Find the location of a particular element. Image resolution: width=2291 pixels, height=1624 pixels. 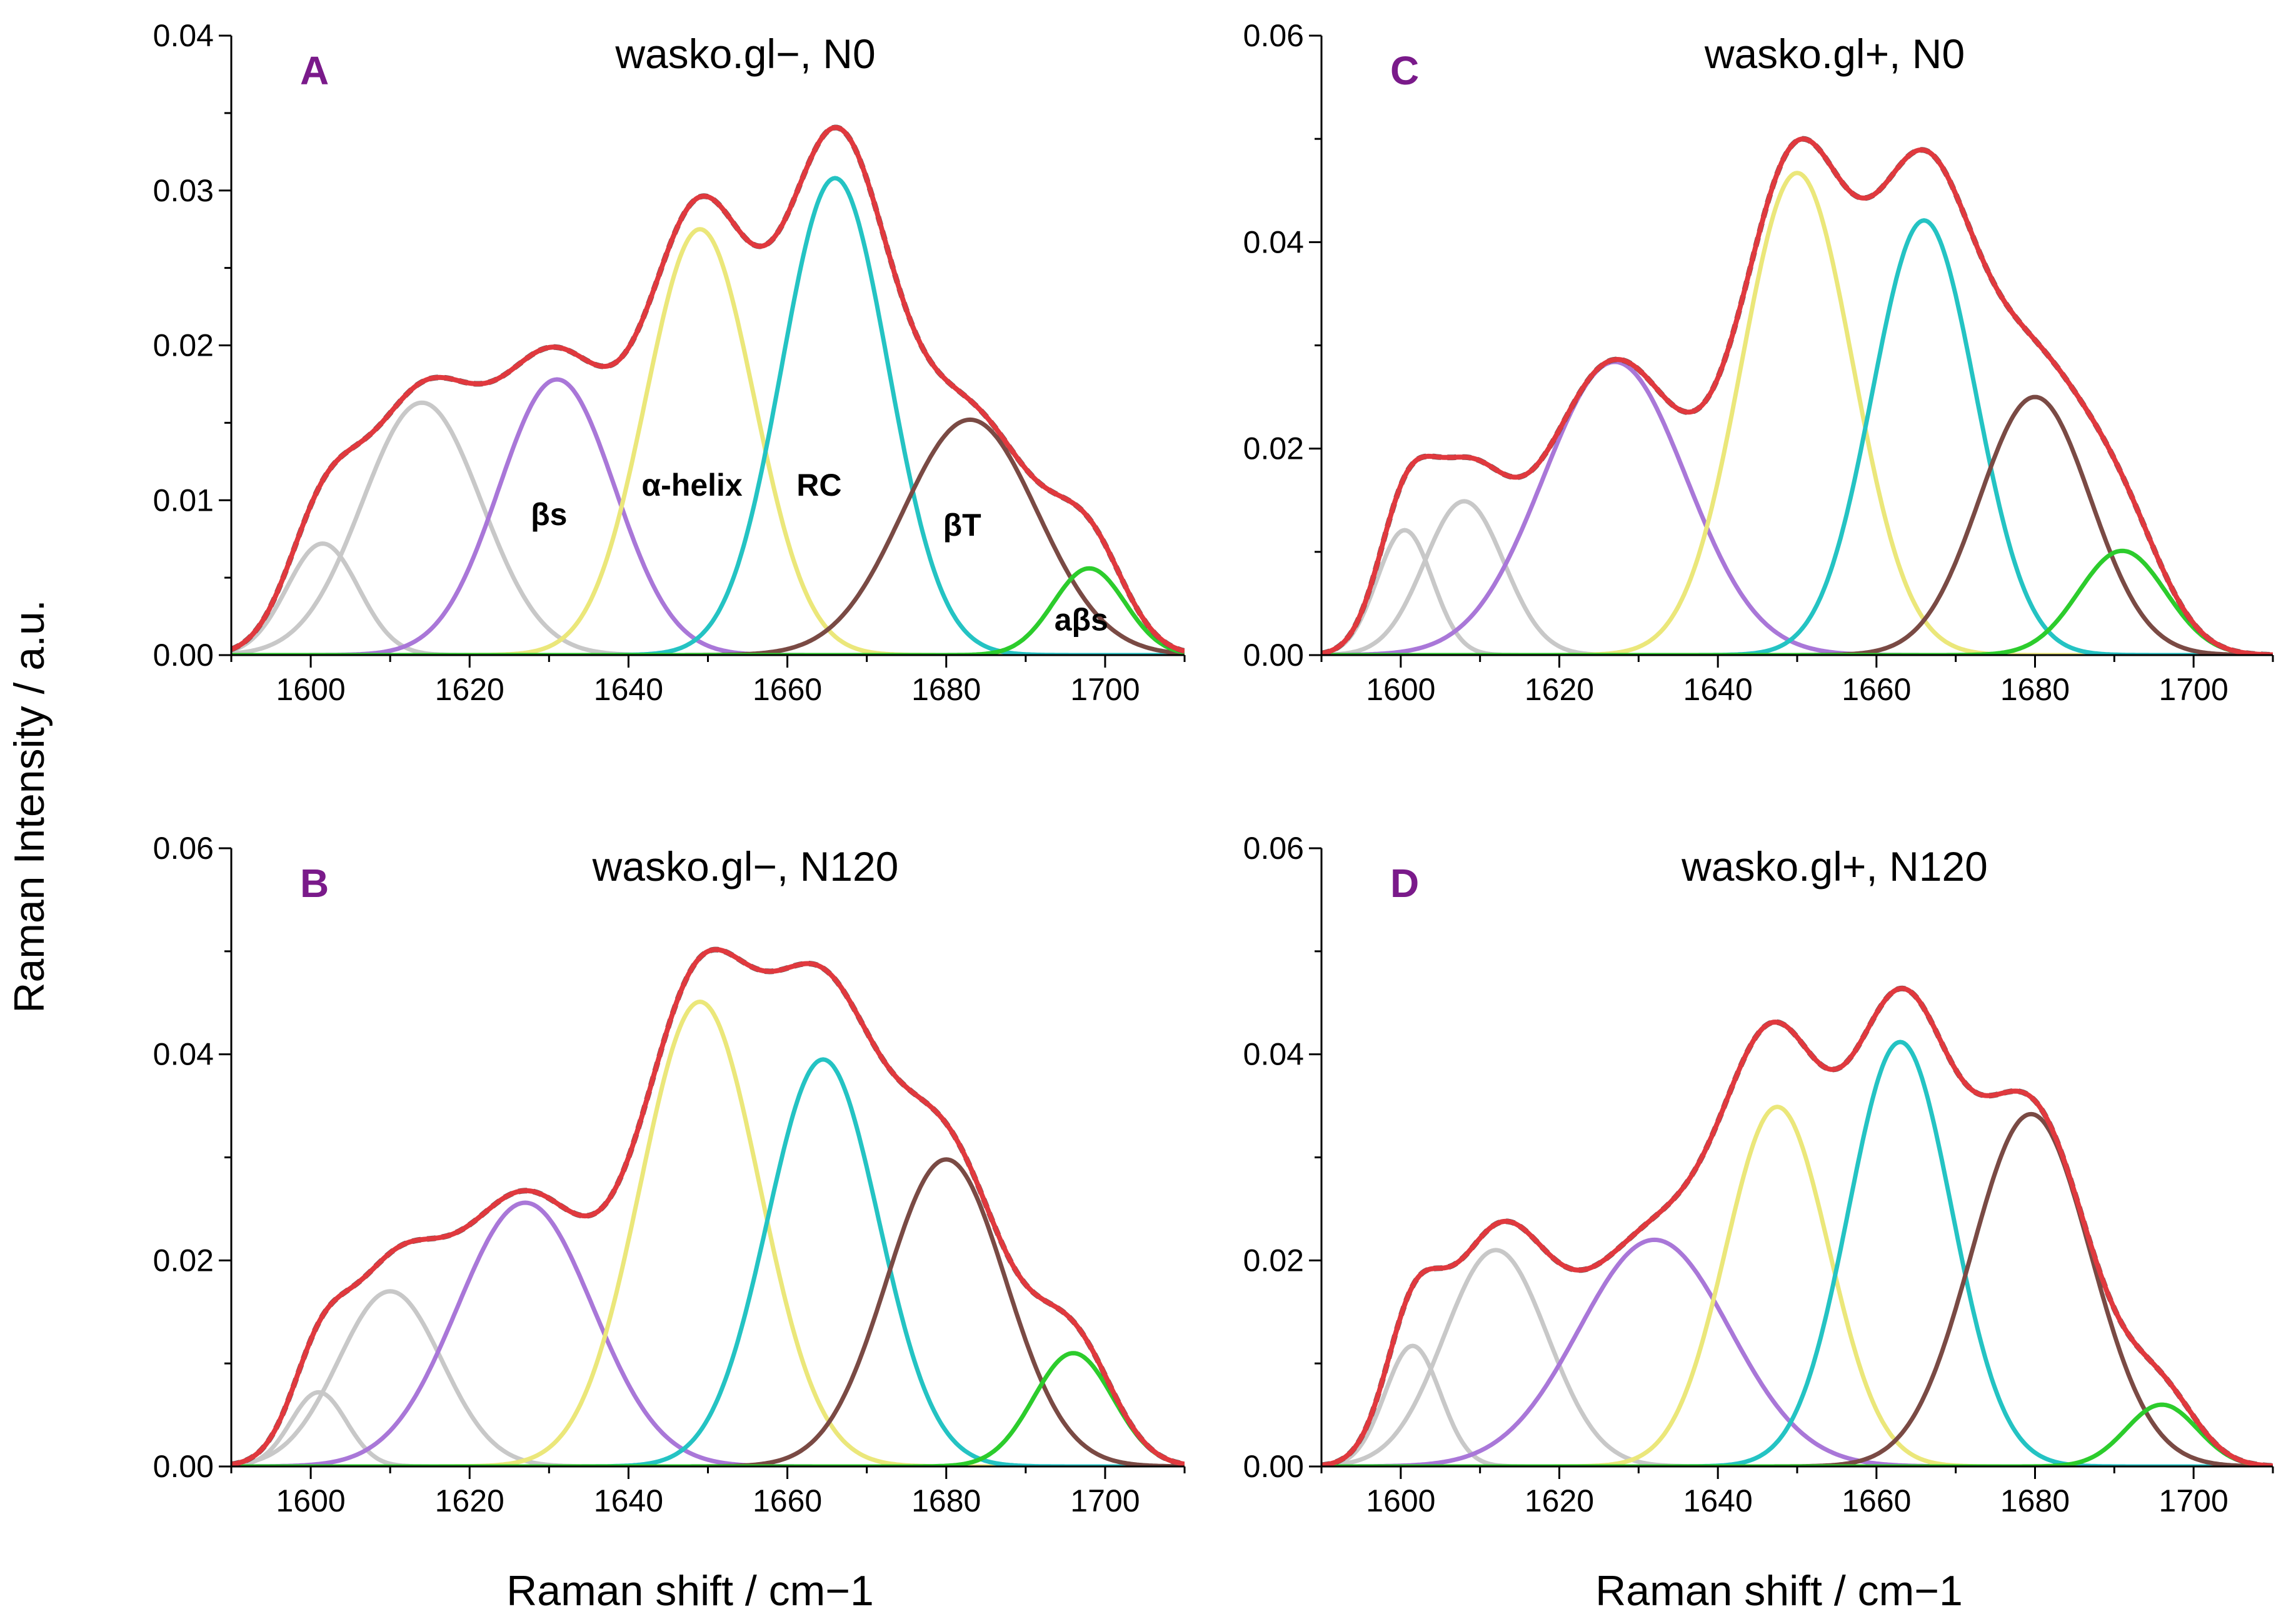

panel-title: wasko.gl+, N120 is located at coordinates (1834, 866).